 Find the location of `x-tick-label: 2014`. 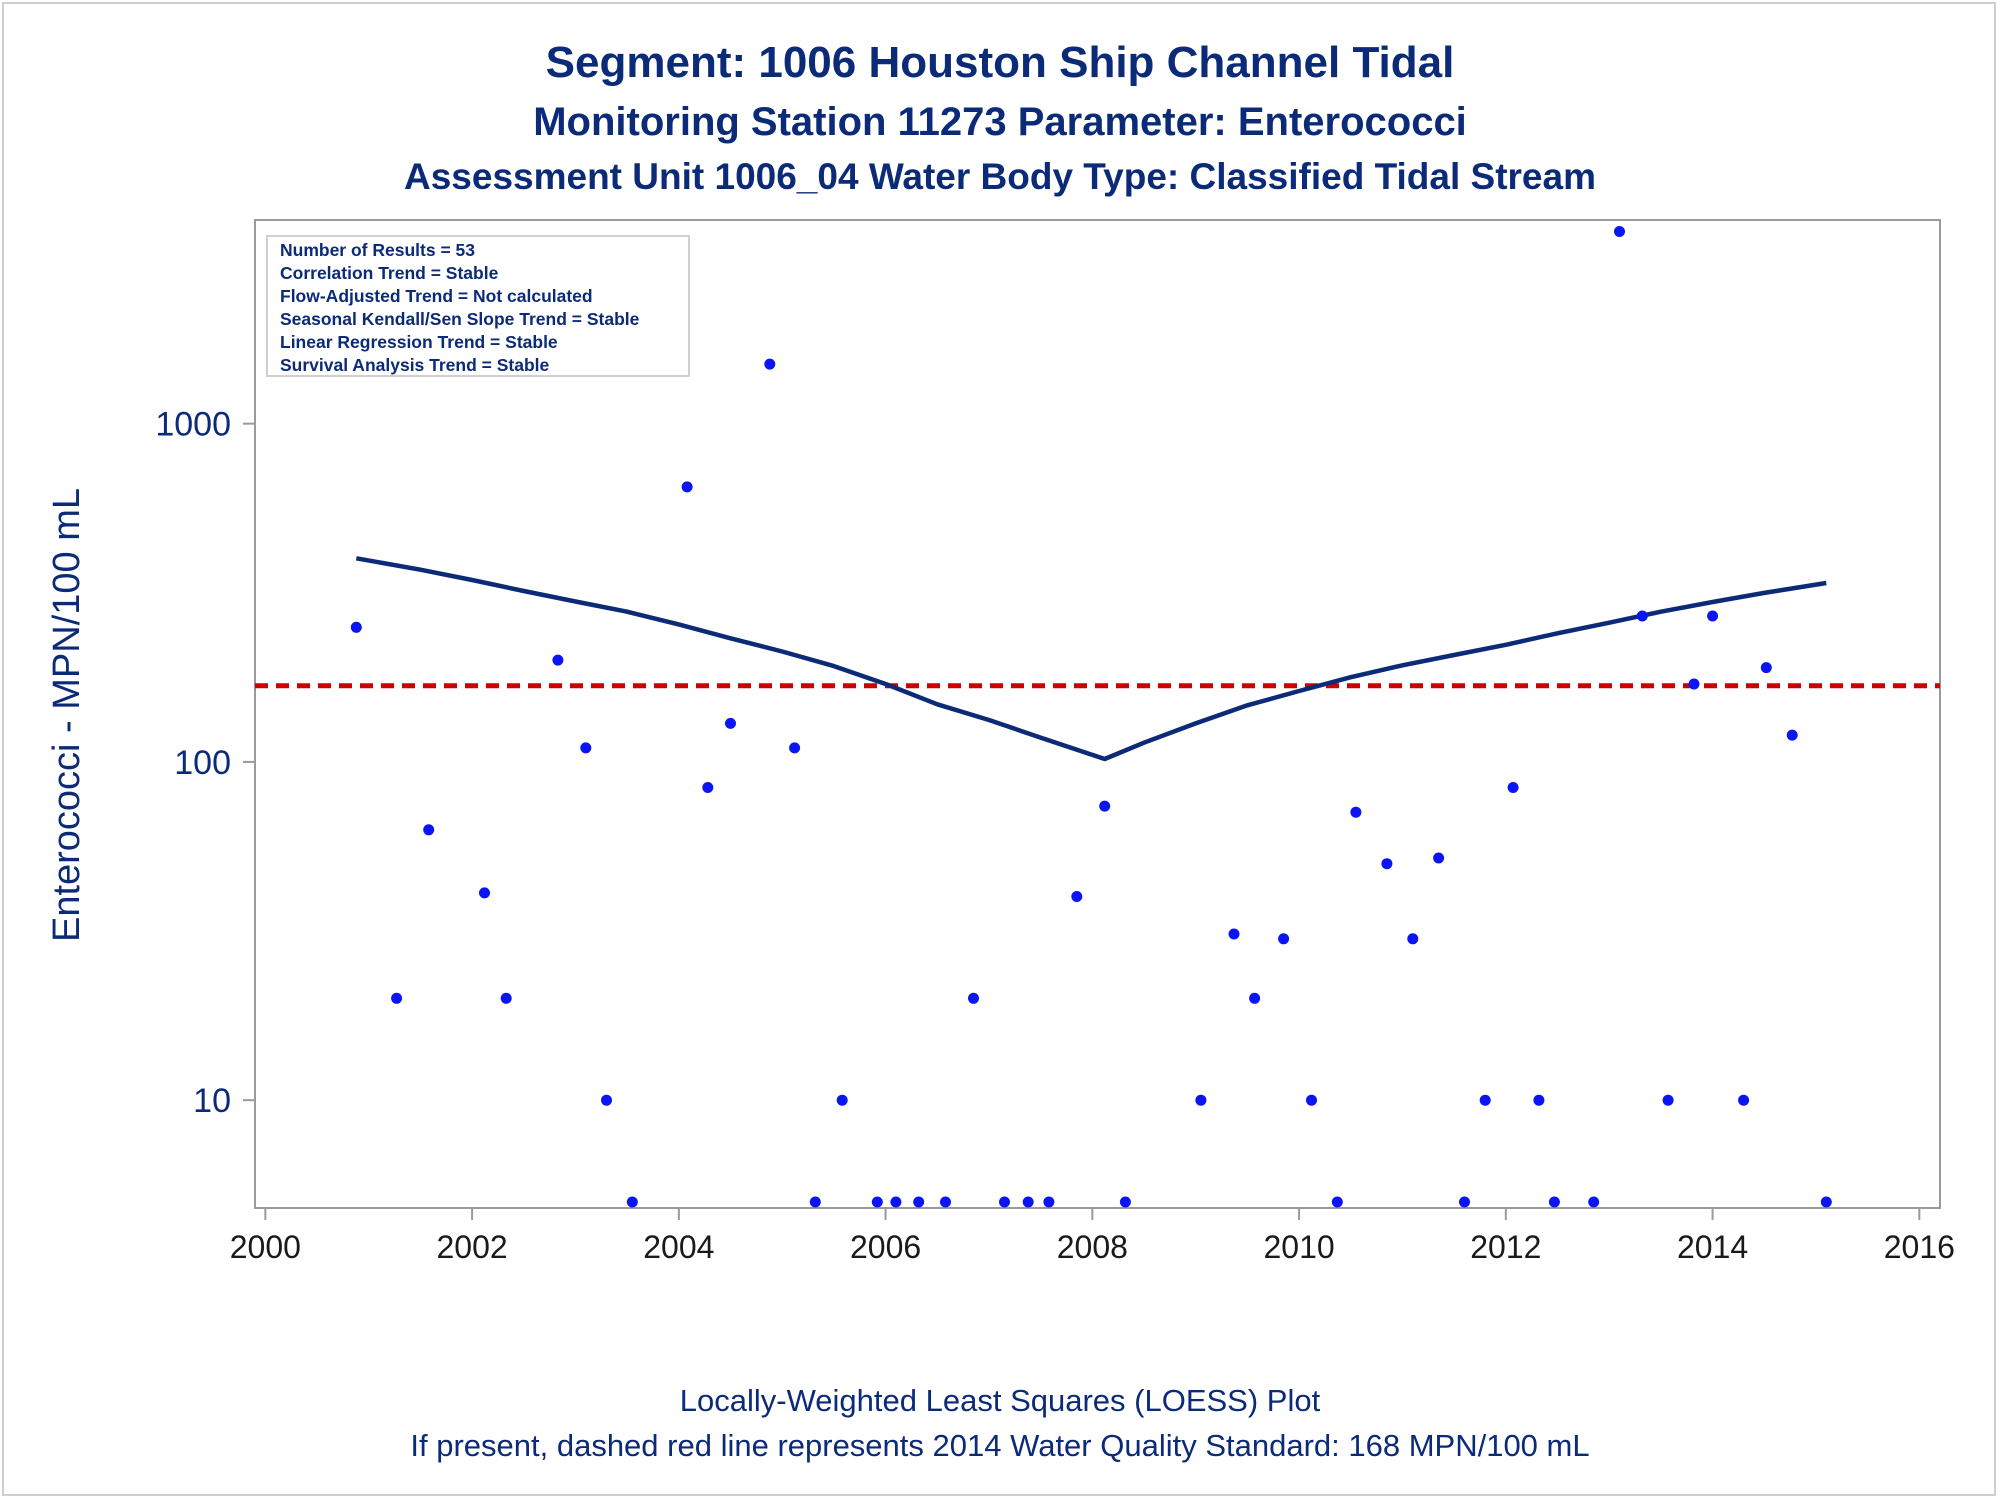

x-tick-label: 2014 is located at coordinates (1712, 1247).